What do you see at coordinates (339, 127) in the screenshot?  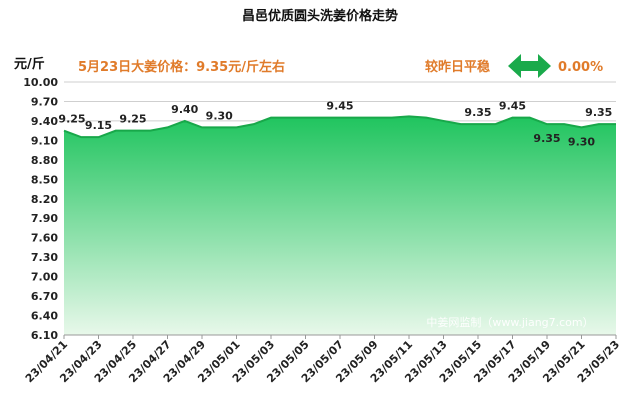 I see `price-line` at bounding box center [339, 127].